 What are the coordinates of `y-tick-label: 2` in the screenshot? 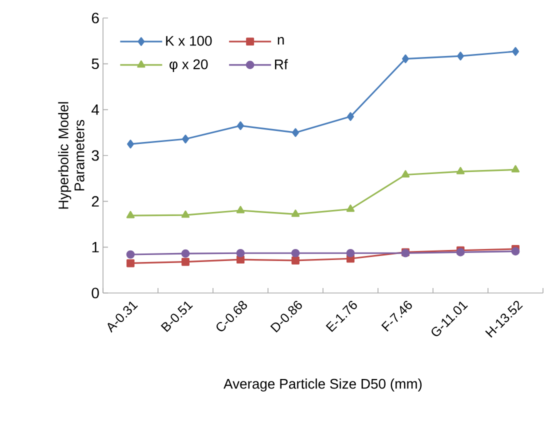 It's located at (95, 201).